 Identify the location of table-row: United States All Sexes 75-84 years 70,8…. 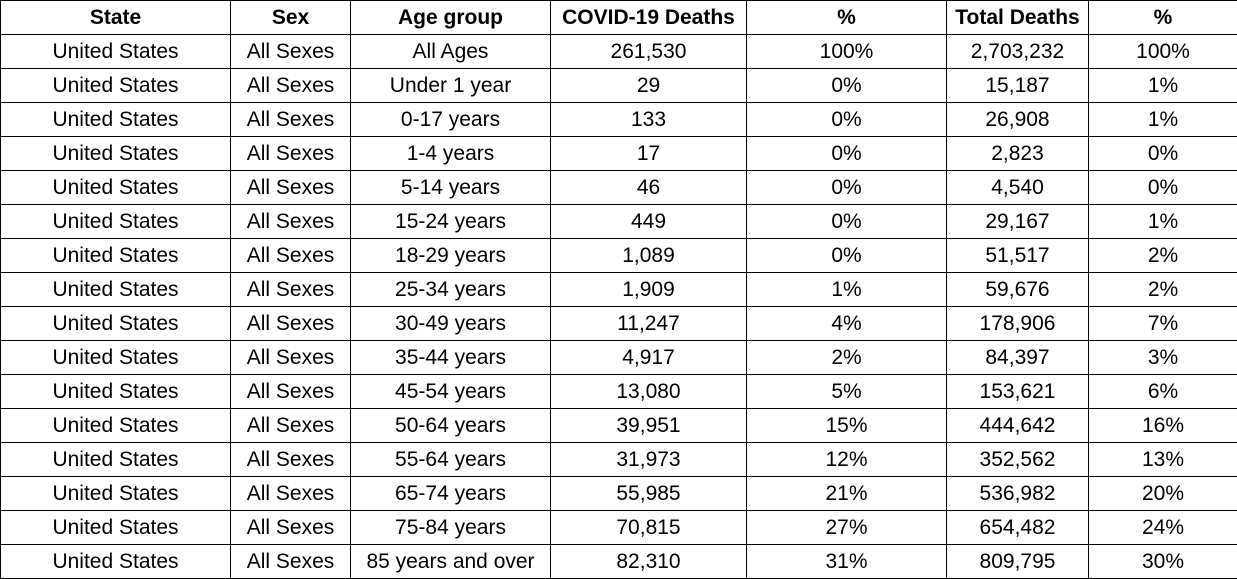
(618, 527).